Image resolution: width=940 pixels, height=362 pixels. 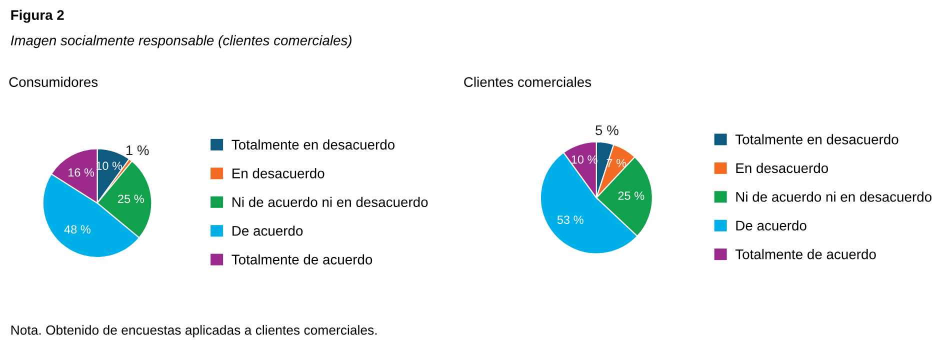 I want to click on text: Imagen socialmente responsable (clientes comerciales), so click(x=181, y=41).